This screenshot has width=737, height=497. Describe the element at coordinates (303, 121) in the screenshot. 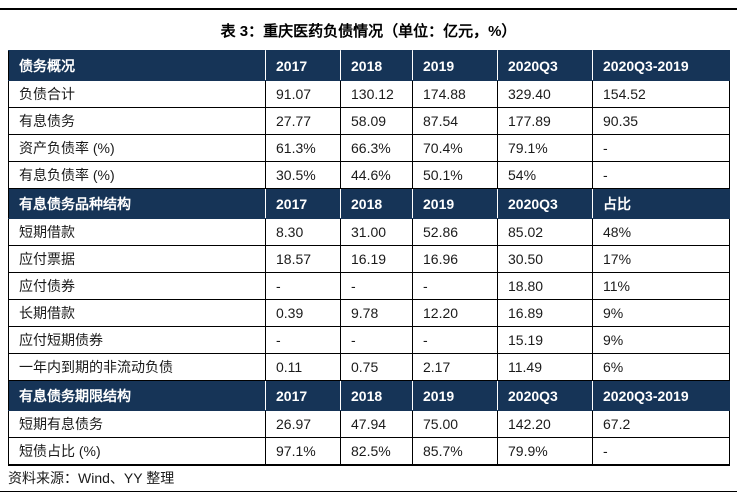

I see `value-cell: 27.77` at that location.